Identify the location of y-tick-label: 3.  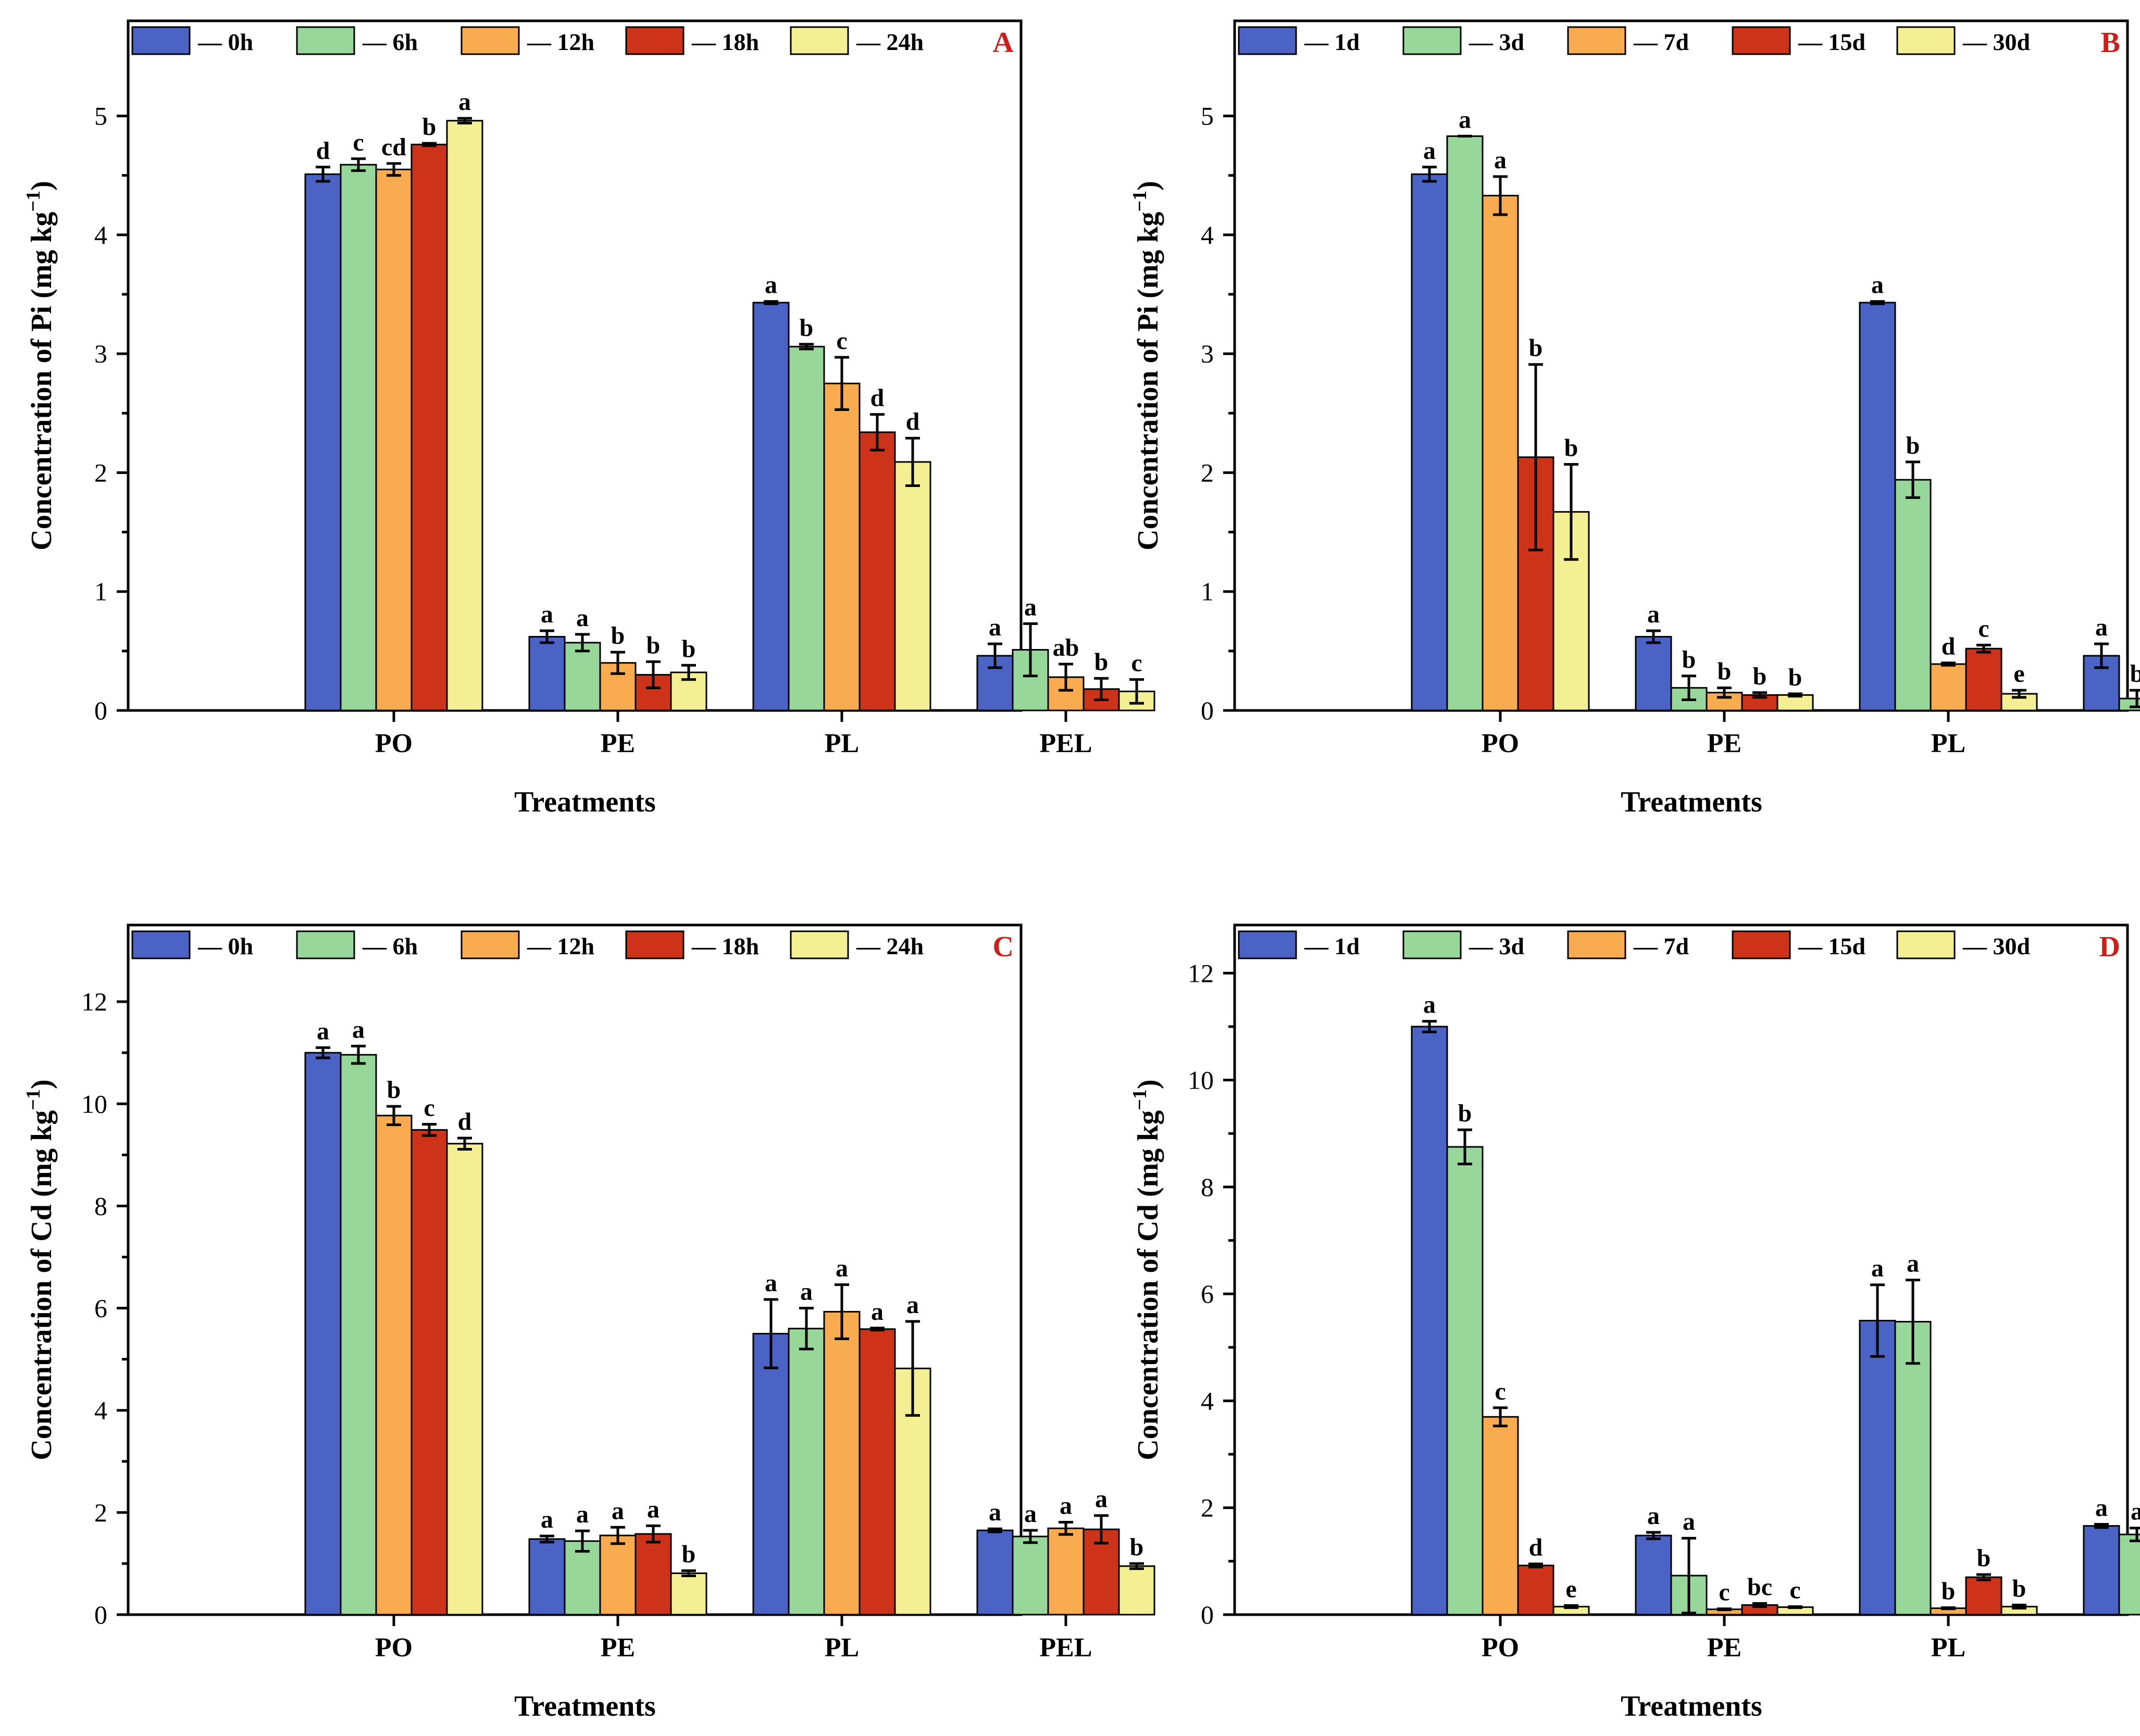
(1207, 353).